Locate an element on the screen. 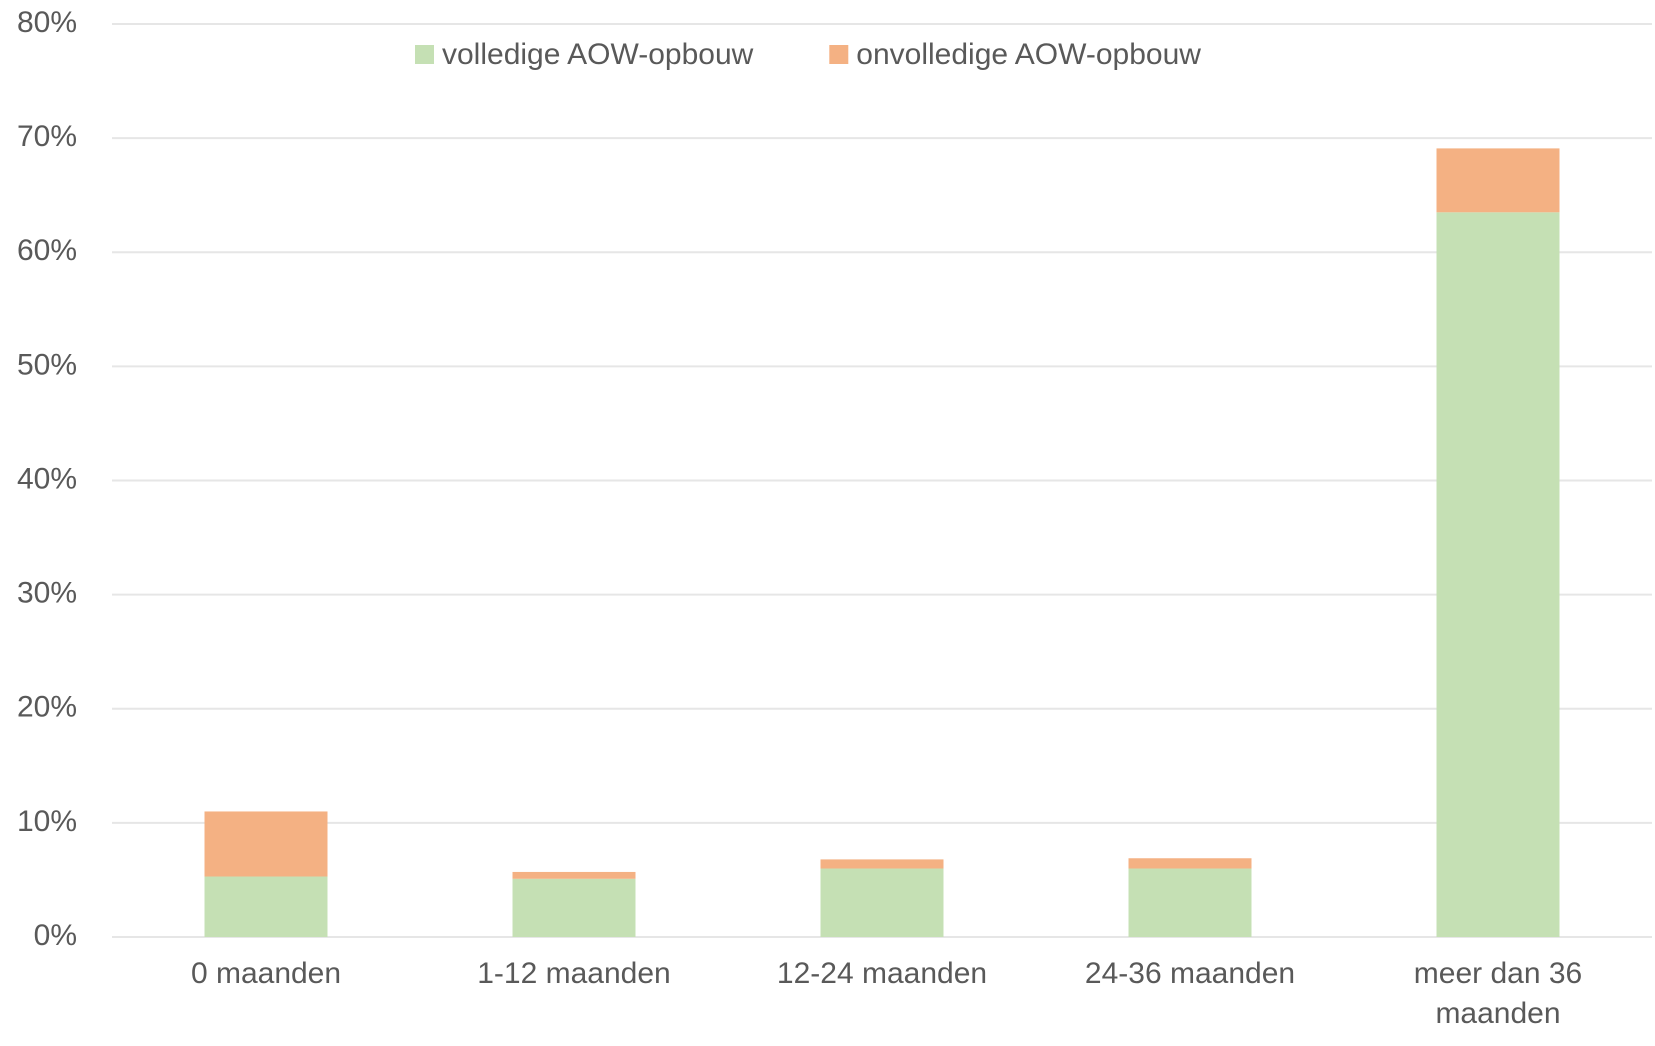  y-tick-label: 20% is located at coordinates (47, 707).